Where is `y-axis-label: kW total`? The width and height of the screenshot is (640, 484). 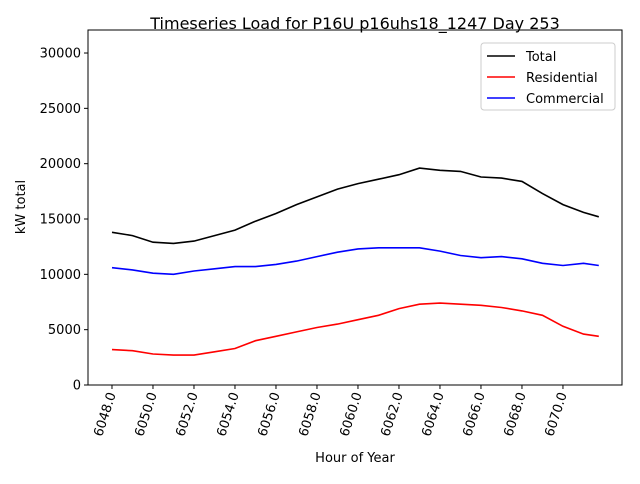
y-axis-label: kW total is located at coordinates (21, 207).